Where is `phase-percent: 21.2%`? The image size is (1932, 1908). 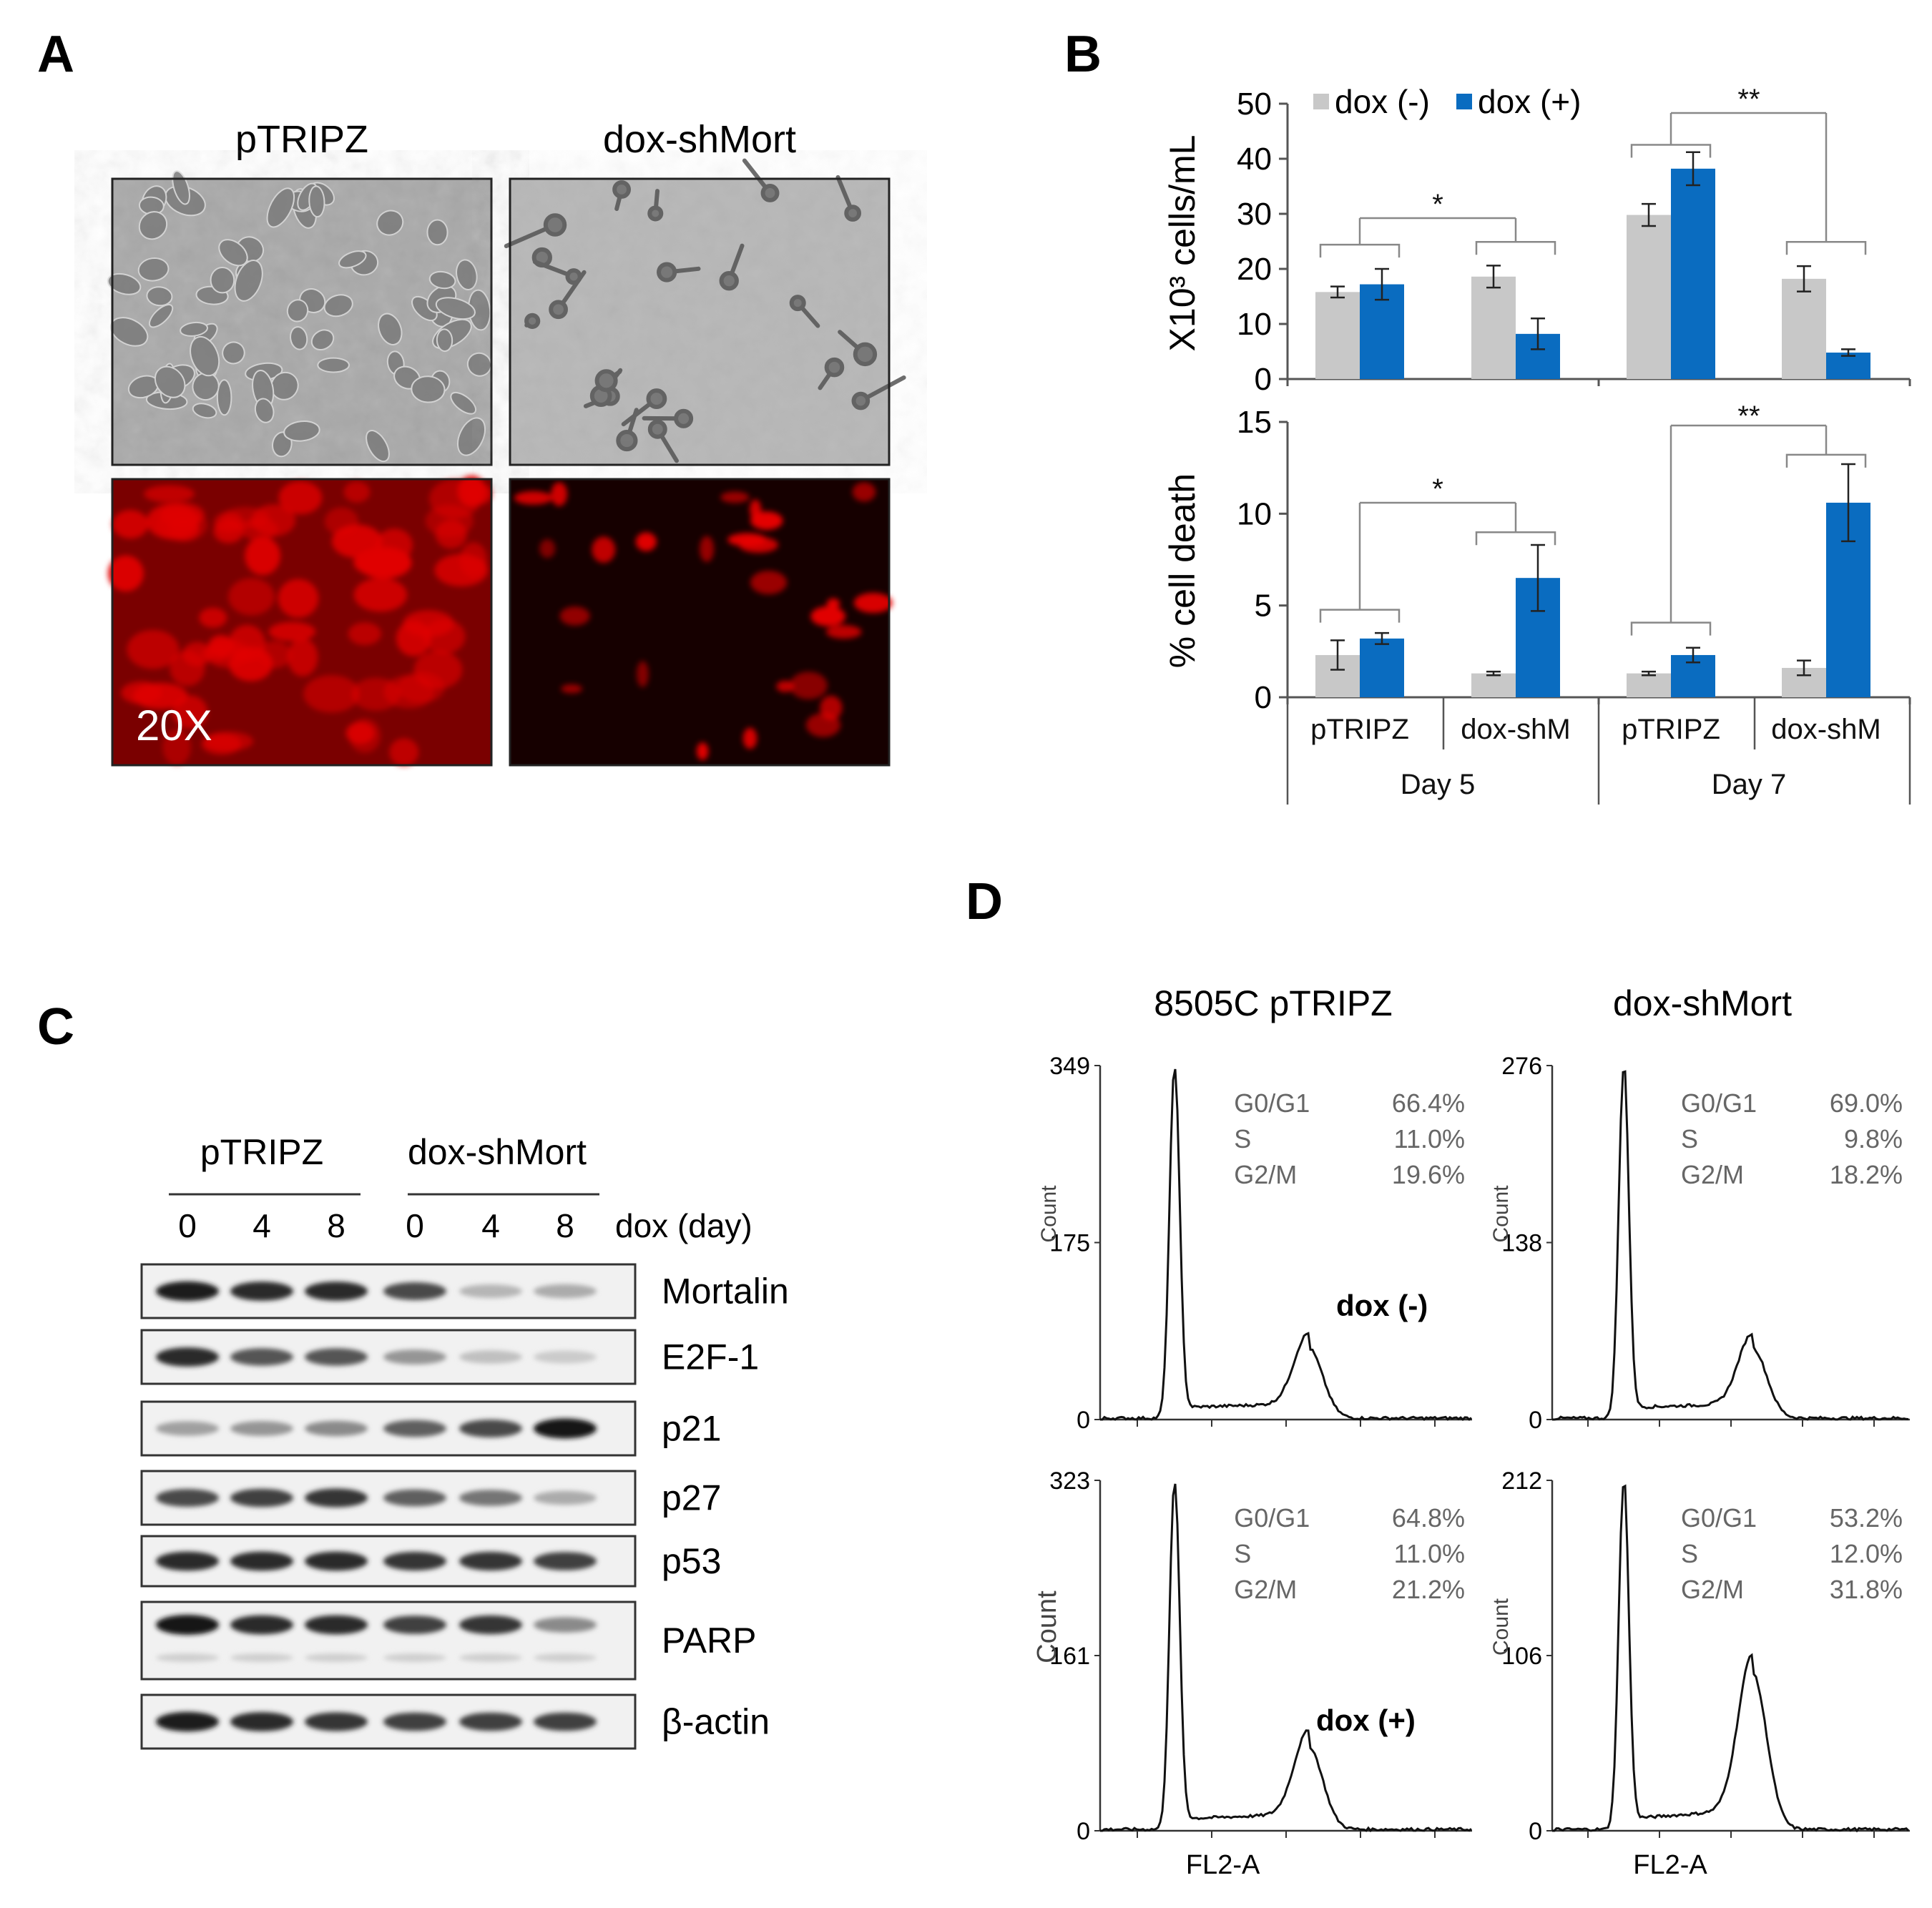 phase-percent: 21.2% is located at coordinates (1428, 1589).